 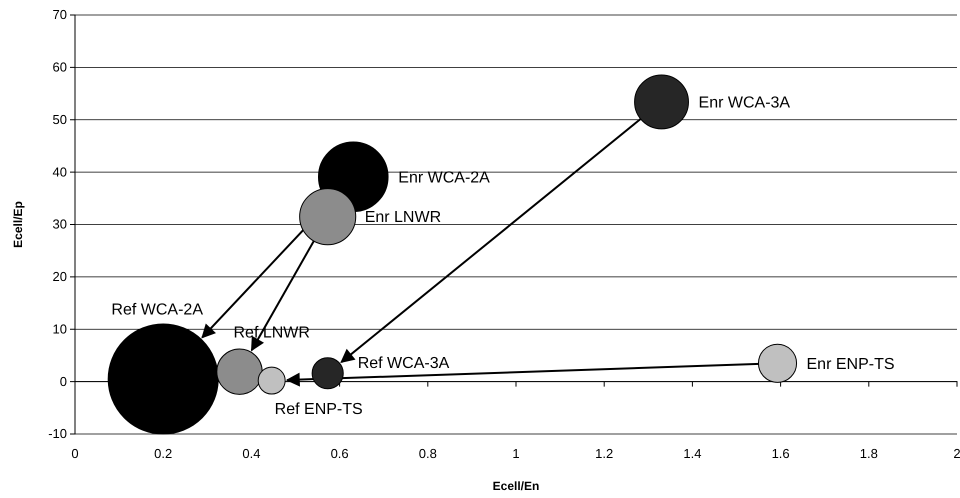 What do you see at coordinates (781, 454) in the screenshot?
I see `x-tick-label: 1.6` at bounding box center [781, 454].